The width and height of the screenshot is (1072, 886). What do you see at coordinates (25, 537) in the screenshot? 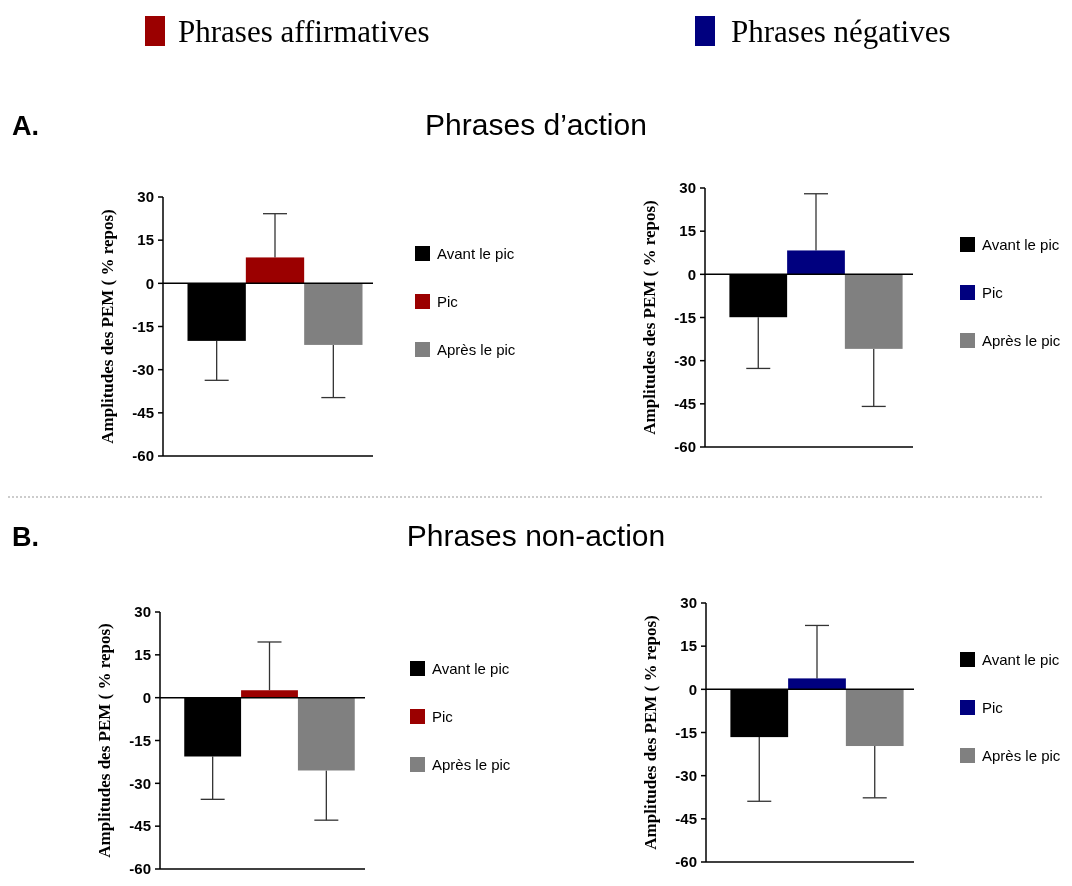
I see `text: B.` at bounding box center [25, 537].